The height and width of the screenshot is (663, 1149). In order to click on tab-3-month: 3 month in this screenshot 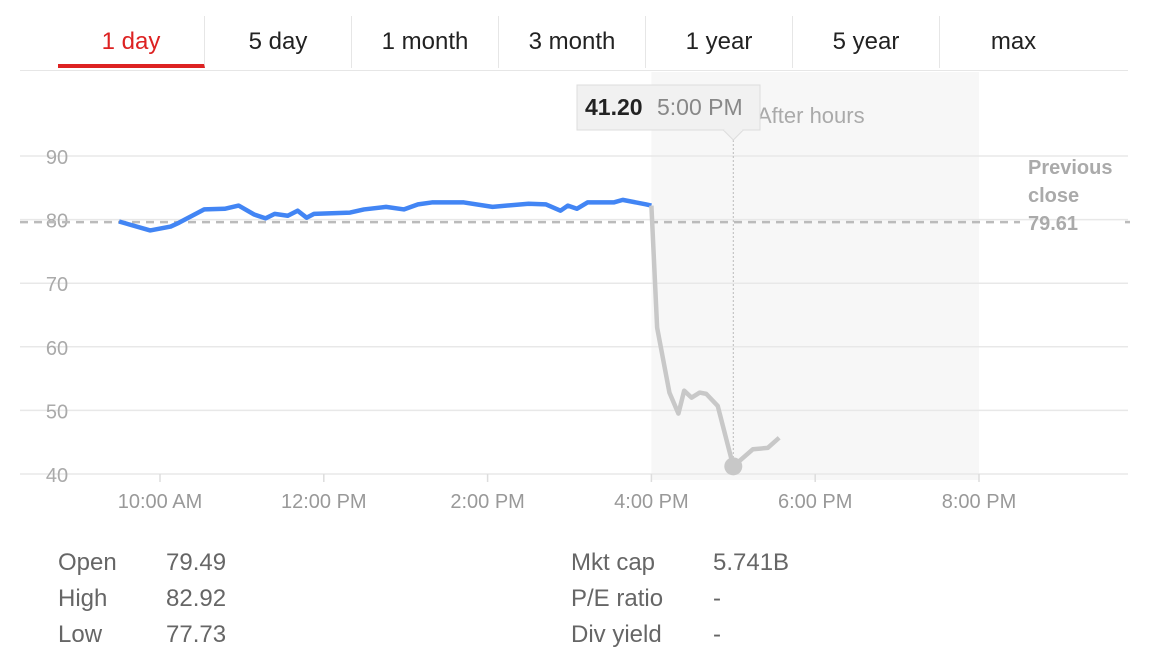, I will do `click(572, 42)`.